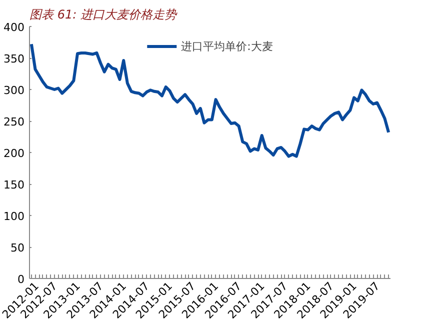  Describe the element at coordinates (14, 153) in the screenshot. I see `y-tick-label: 200` at that location.